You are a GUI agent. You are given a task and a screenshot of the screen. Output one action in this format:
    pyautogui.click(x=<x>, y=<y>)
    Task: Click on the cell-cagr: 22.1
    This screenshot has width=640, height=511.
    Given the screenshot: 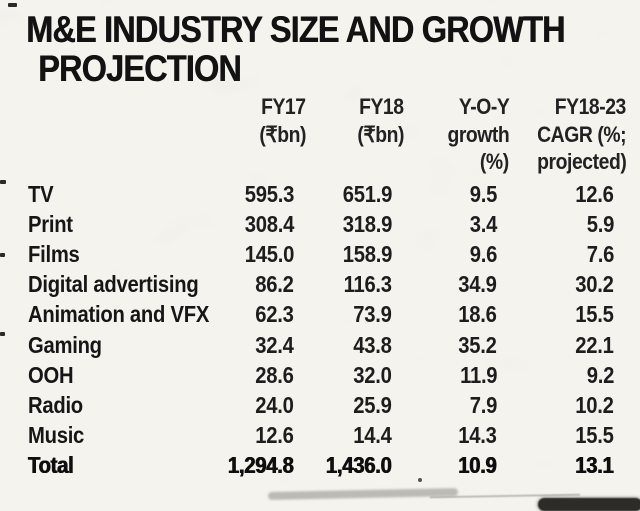 What is the action you would take?
    pyautogui.click(x=595, y=344)
    